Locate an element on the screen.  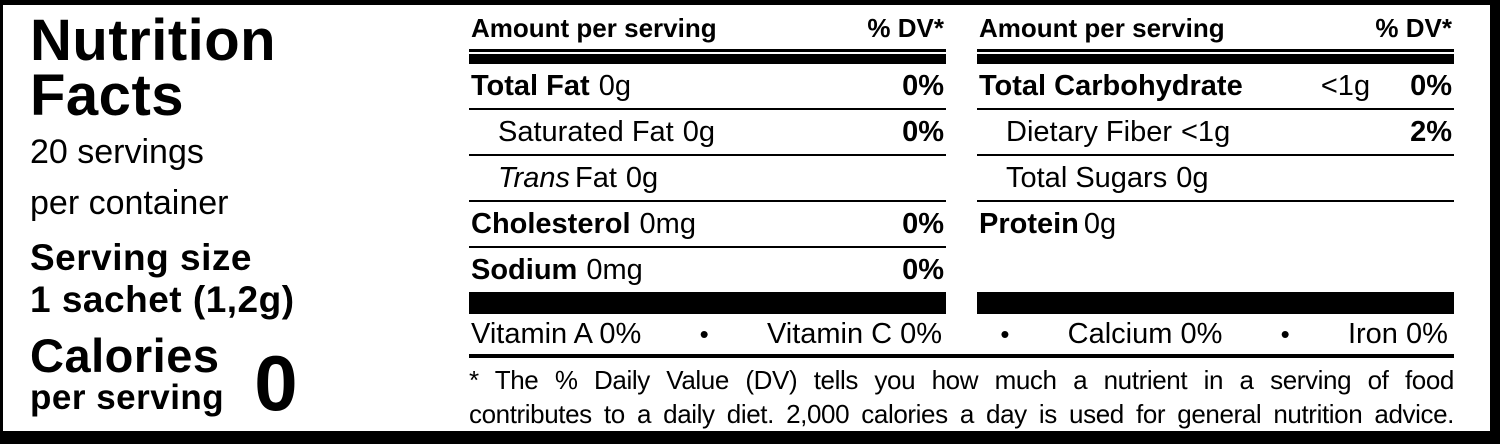
nutrient-name: Fat is located at coordinates (595, 177).